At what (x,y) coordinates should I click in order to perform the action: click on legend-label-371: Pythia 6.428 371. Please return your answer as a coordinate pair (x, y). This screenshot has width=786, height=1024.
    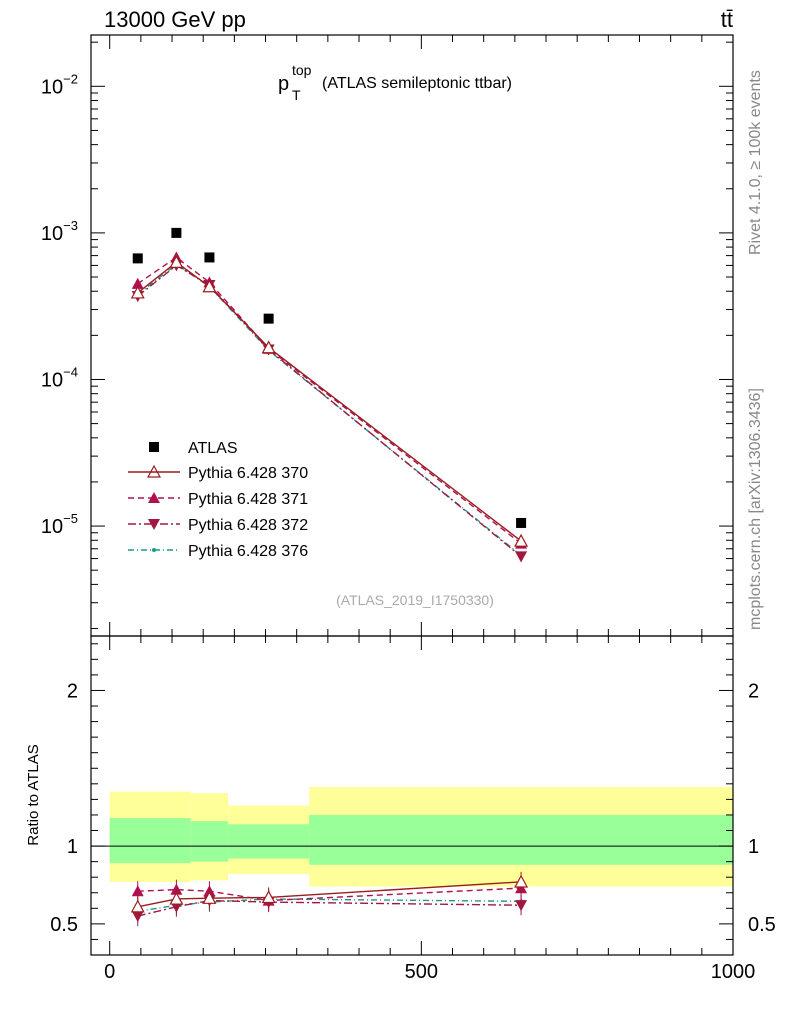
    Looking at the image, I should click on (248, 499).